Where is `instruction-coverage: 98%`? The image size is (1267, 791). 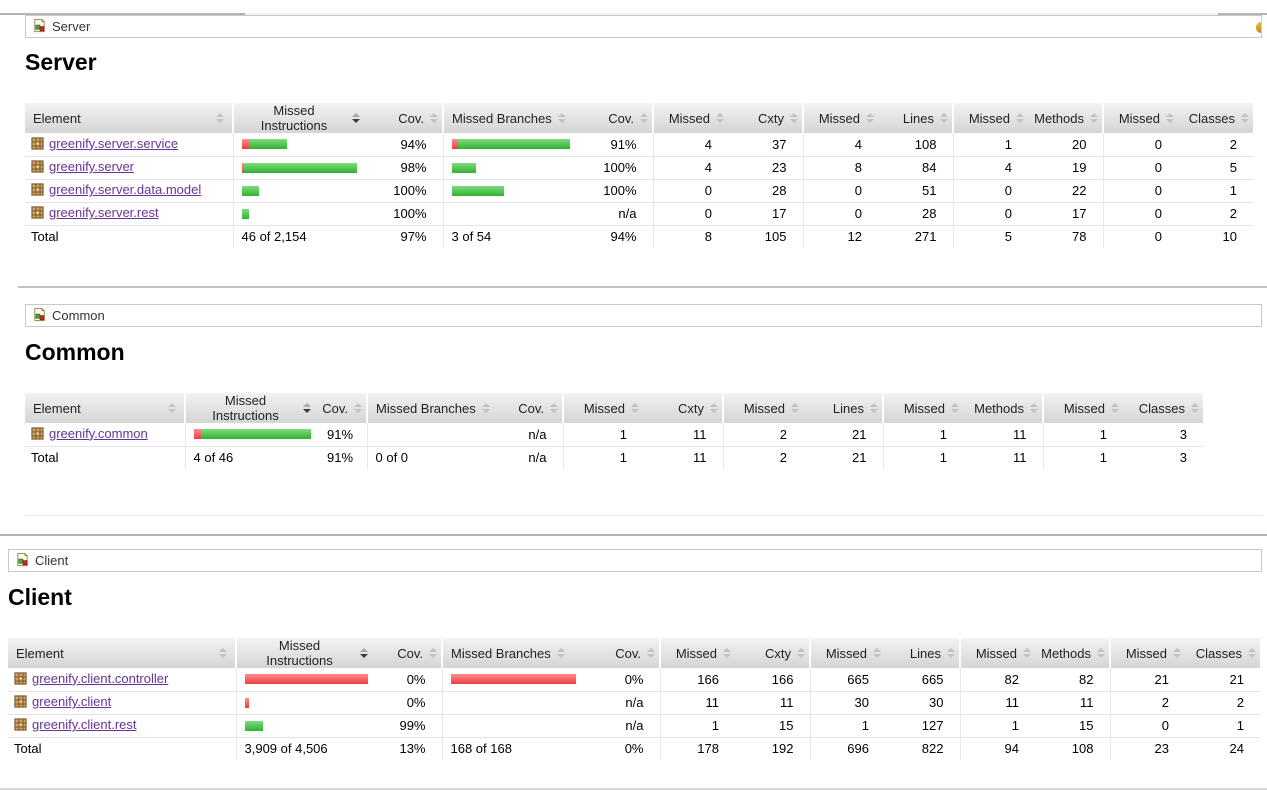 instruction-coverage: 98% is located at coordinates (405, 168).